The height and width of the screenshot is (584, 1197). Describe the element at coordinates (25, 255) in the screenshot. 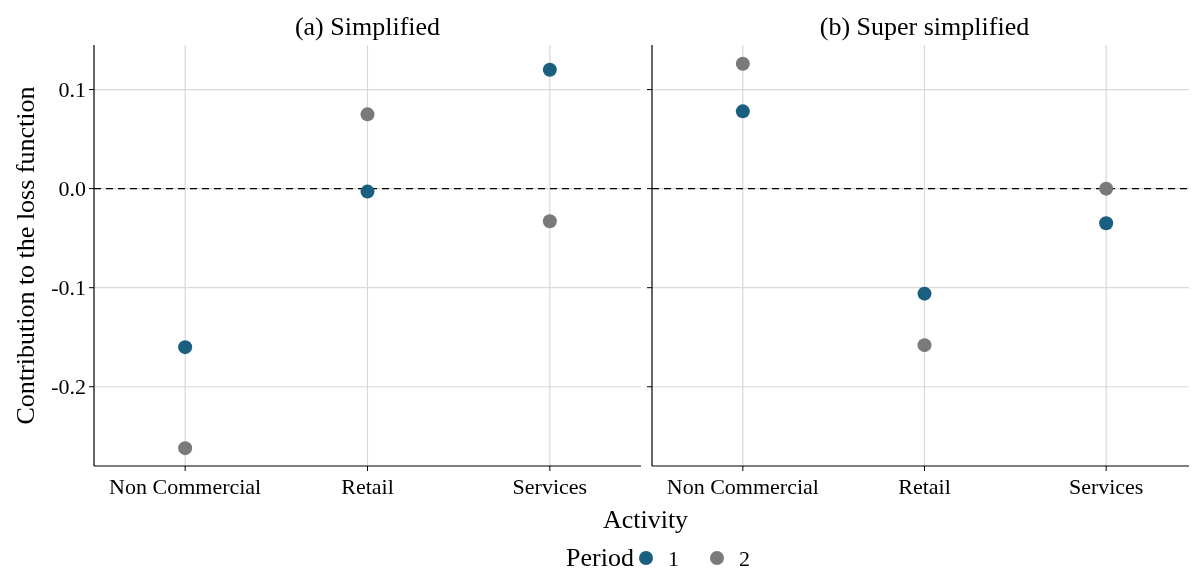

I see `y-axis-title: Contribution to the loss function` at that location.